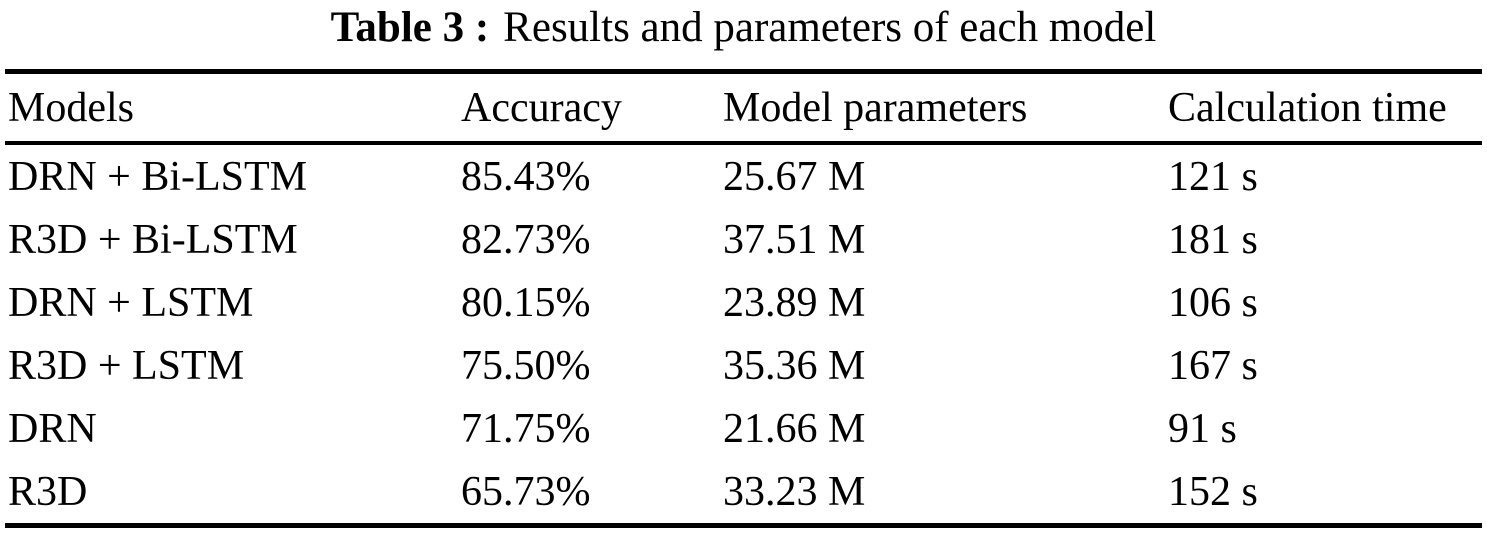 The height and width of the screenshot is (533, 1487). I want to click on column-header-calculation-time: Calculation time, so click(1323, 108).